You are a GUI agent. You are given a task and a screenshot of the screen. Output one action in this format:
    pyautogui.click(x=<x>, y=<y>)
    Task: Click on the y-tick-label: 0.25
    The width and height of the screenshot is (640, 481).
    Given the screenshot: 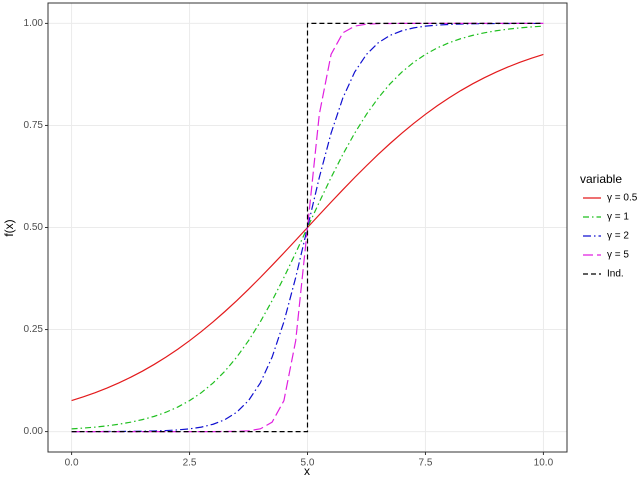 What is the action you would take?
    pyautogui.click(x=34, y=329)
    